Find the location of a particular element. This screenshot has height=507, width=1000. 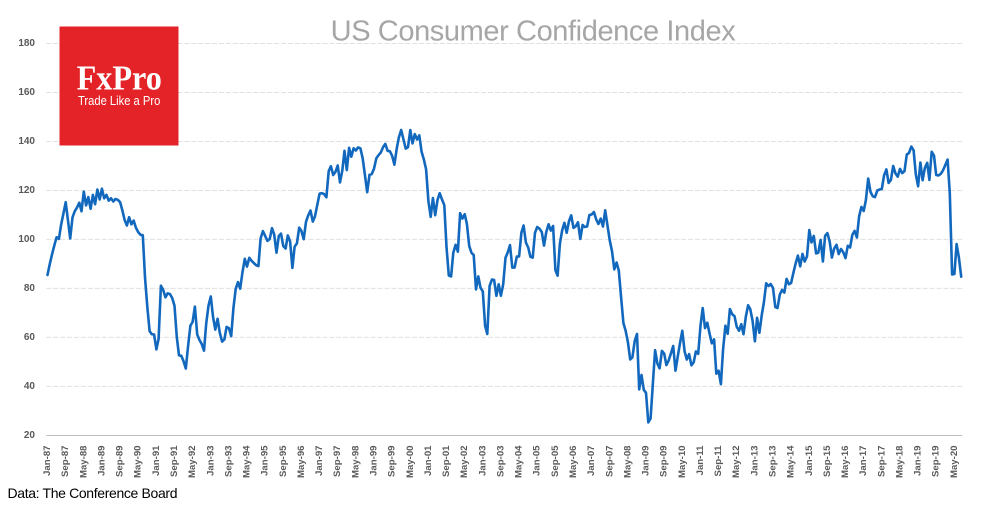

svg-text: May-06 is located at coordinates (573, 462).